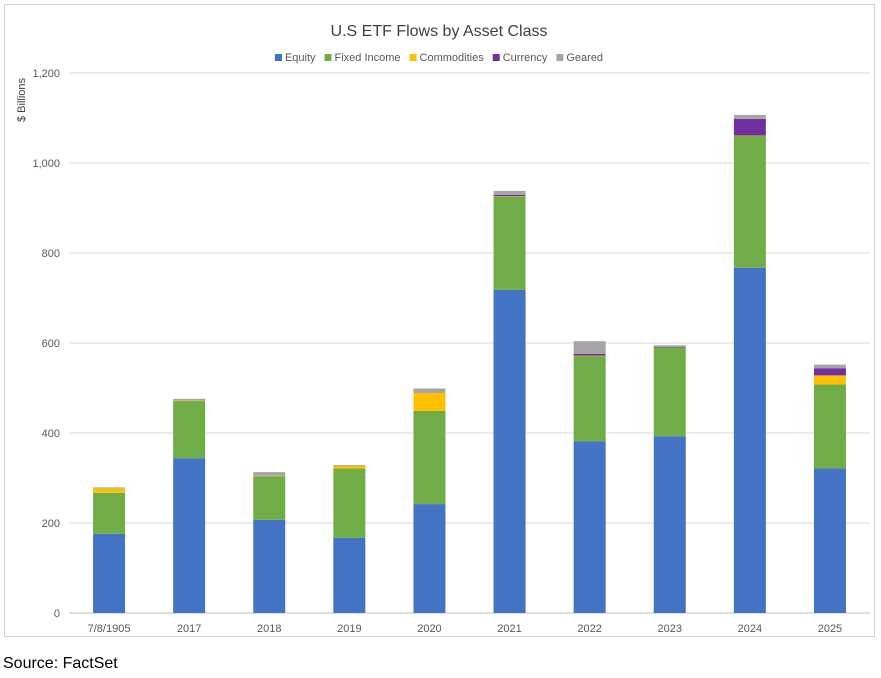 This screenshot has width=881, height=678. Describe the element at coordinates (584, 58) in the screenshot. I see `legend-label: Geared` at that location.